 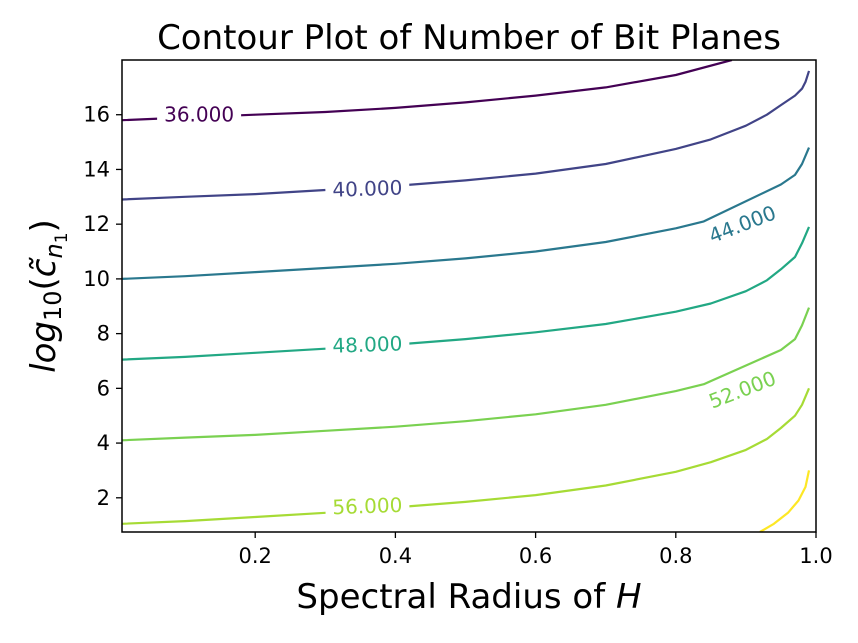 I want to click on y-axis-label: log10(c̃n1), so click(x=48, y=296).